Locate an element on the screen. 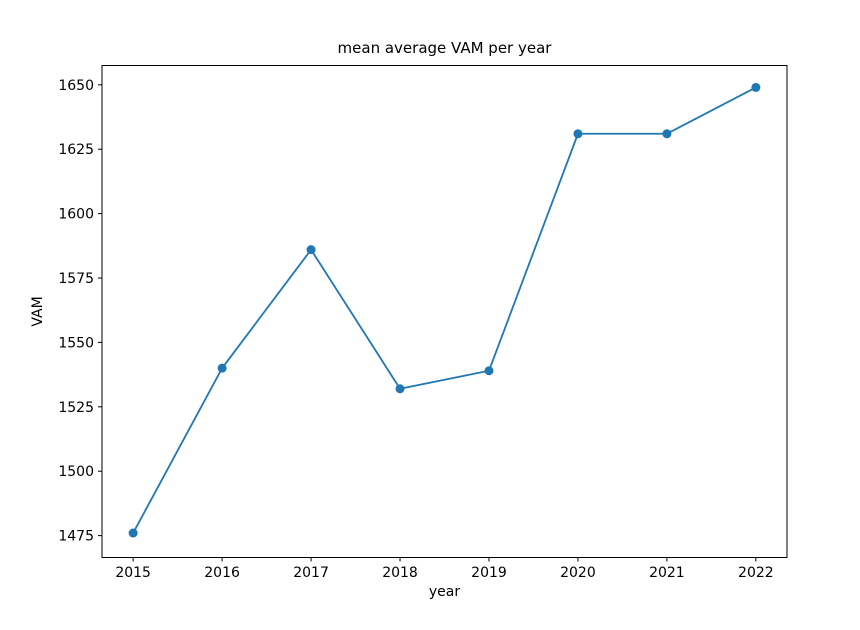  y-tick-label: 1575 is located at coordinates (76, 279).